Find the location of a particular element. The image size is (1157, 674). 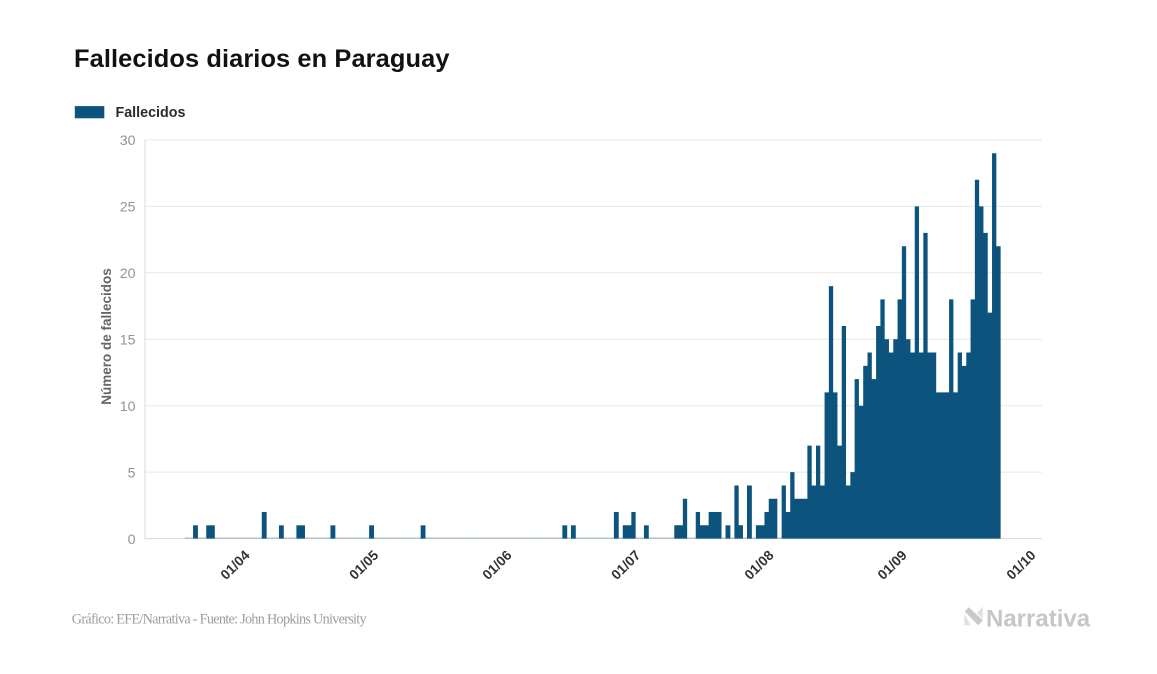

svg-text: 0 is located at coordinates (132, 540).